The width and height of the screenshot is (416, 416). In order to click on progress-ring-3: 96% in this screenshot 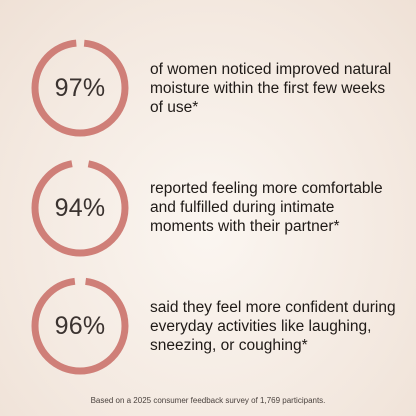, I will do `click(80, 326)`.